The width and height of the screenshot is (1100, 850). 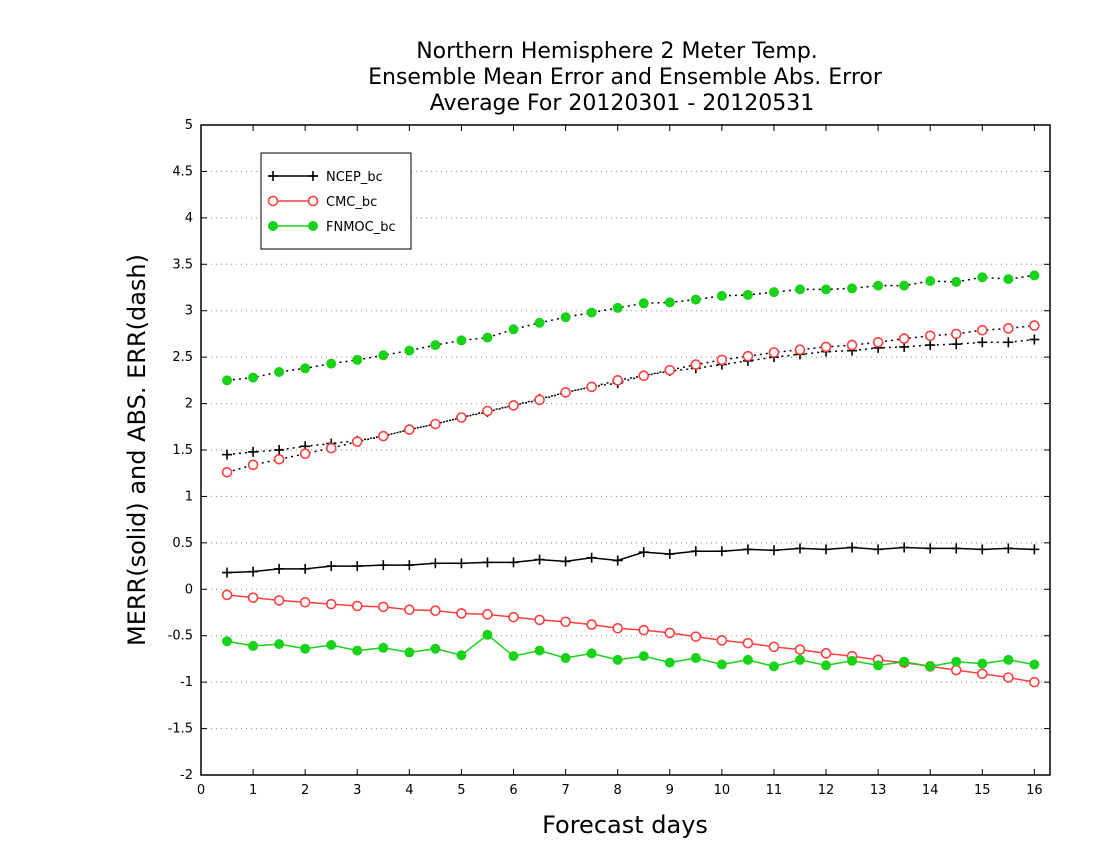 What do you see at coordinates (630, 650) in the screenshot?
I see `fnmoc-bc-mean-error-line` at bounding box center [630, 650].